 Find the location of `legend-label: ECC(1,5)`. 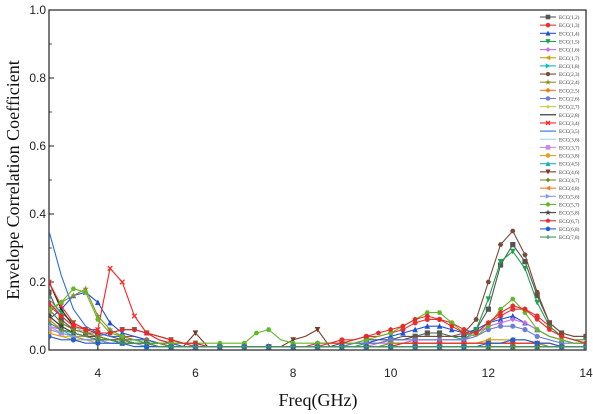

legend-label: ECC(1,5) is located at coordinates (569, 41).